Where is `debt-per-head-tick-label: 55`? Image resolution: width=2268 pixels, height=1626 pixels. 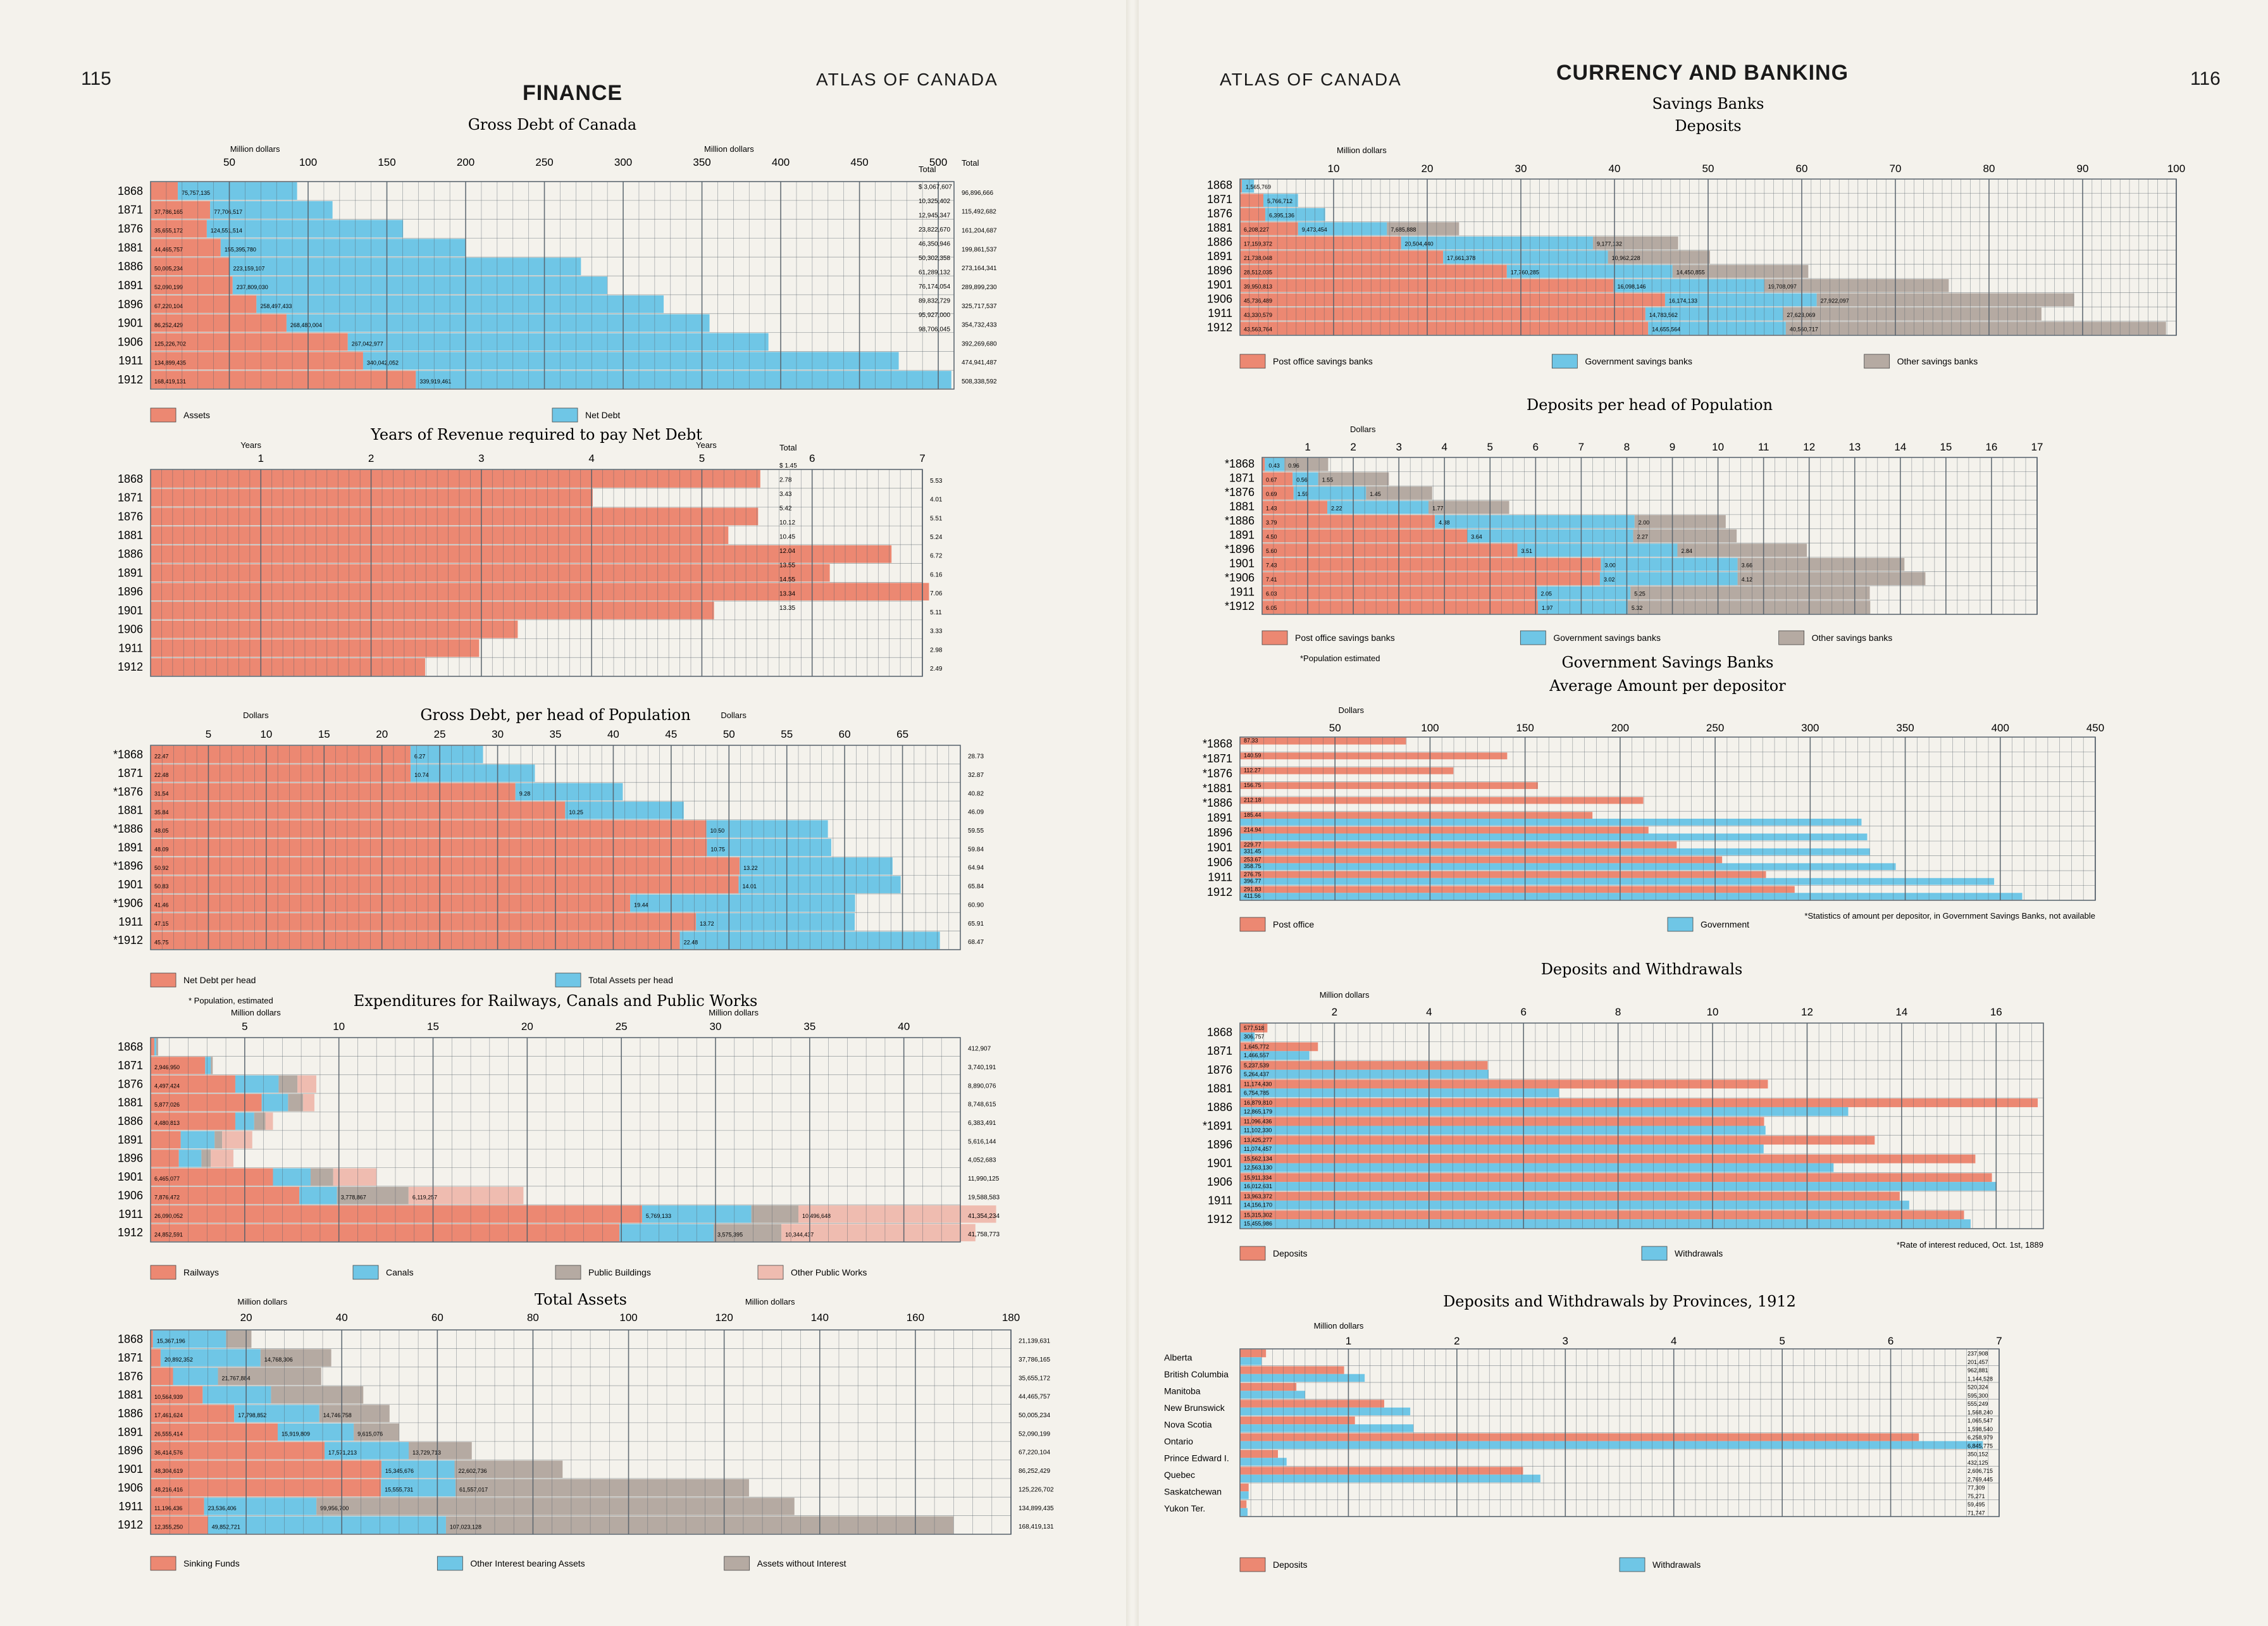
debt-per-head-tick-label: 55 is located at coordinates (787, 734).